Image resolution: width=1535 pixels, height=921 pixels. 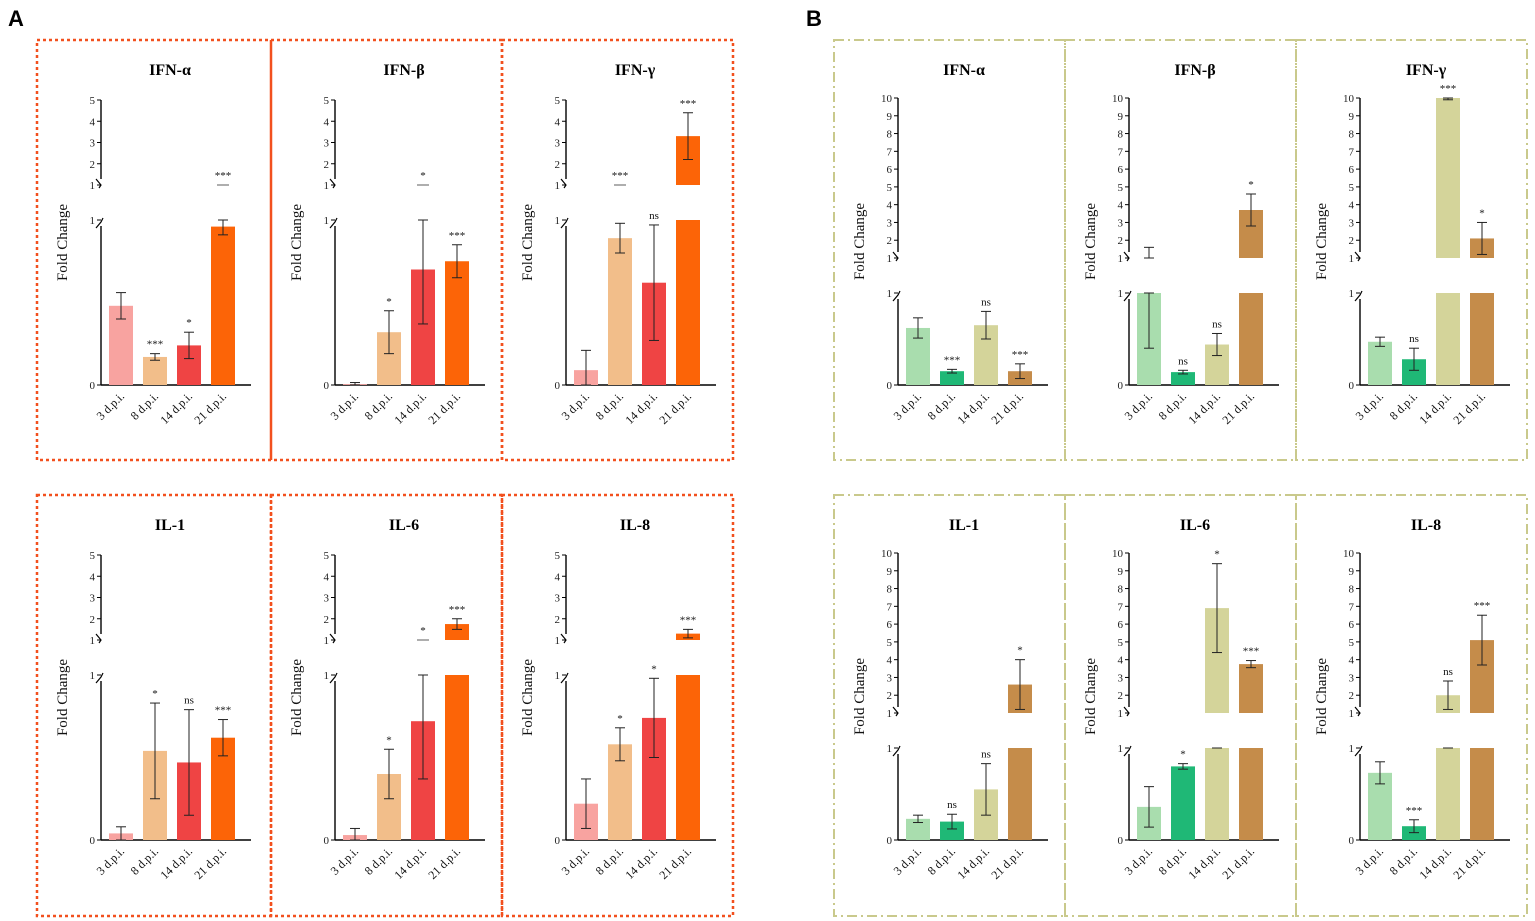 What do you see at coordinates (98, 638) in the screenshot?
I see `axis-break-upper` at bounding box center [98, 638].